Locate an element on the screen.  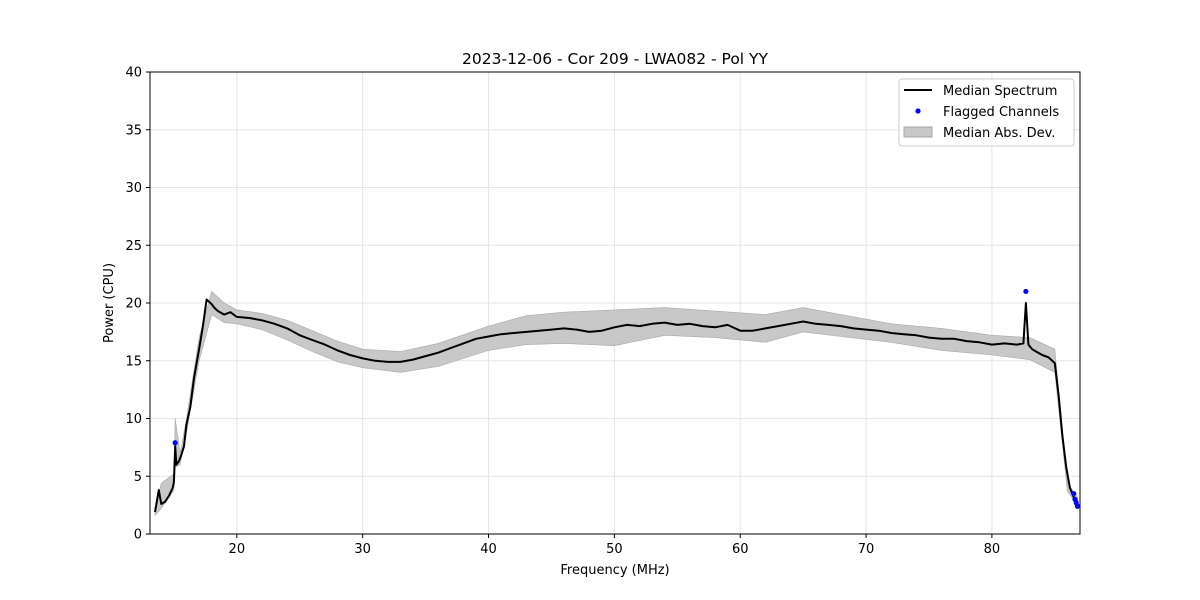
y-axis-label: Power (CPU) is located at coordinates (109, 303).